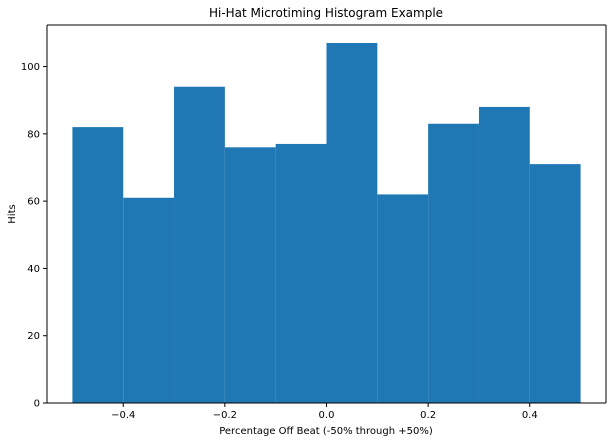 The height and width of the screenshot is (441, 612). Describe the element at coordinates (37, 404) in the screenshot. I see `y-tick-label: 0` at that location.